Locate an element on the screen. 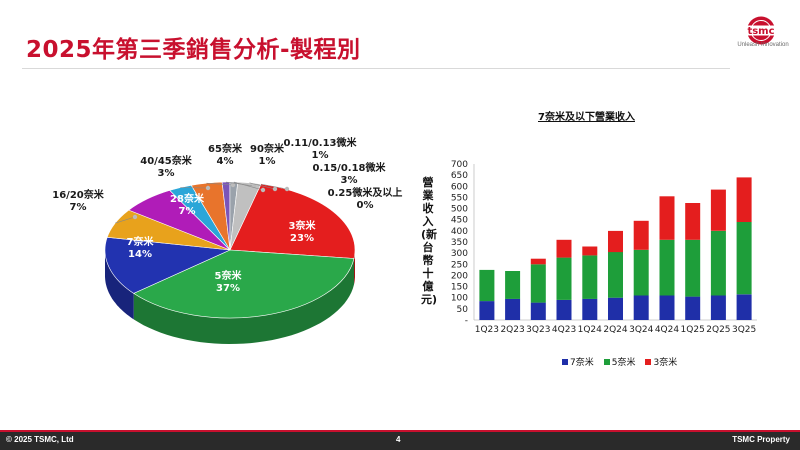 This screenshot has width=800, height=450. logo-tagline: Unleash Innovation is located at coordinates (763, 45).